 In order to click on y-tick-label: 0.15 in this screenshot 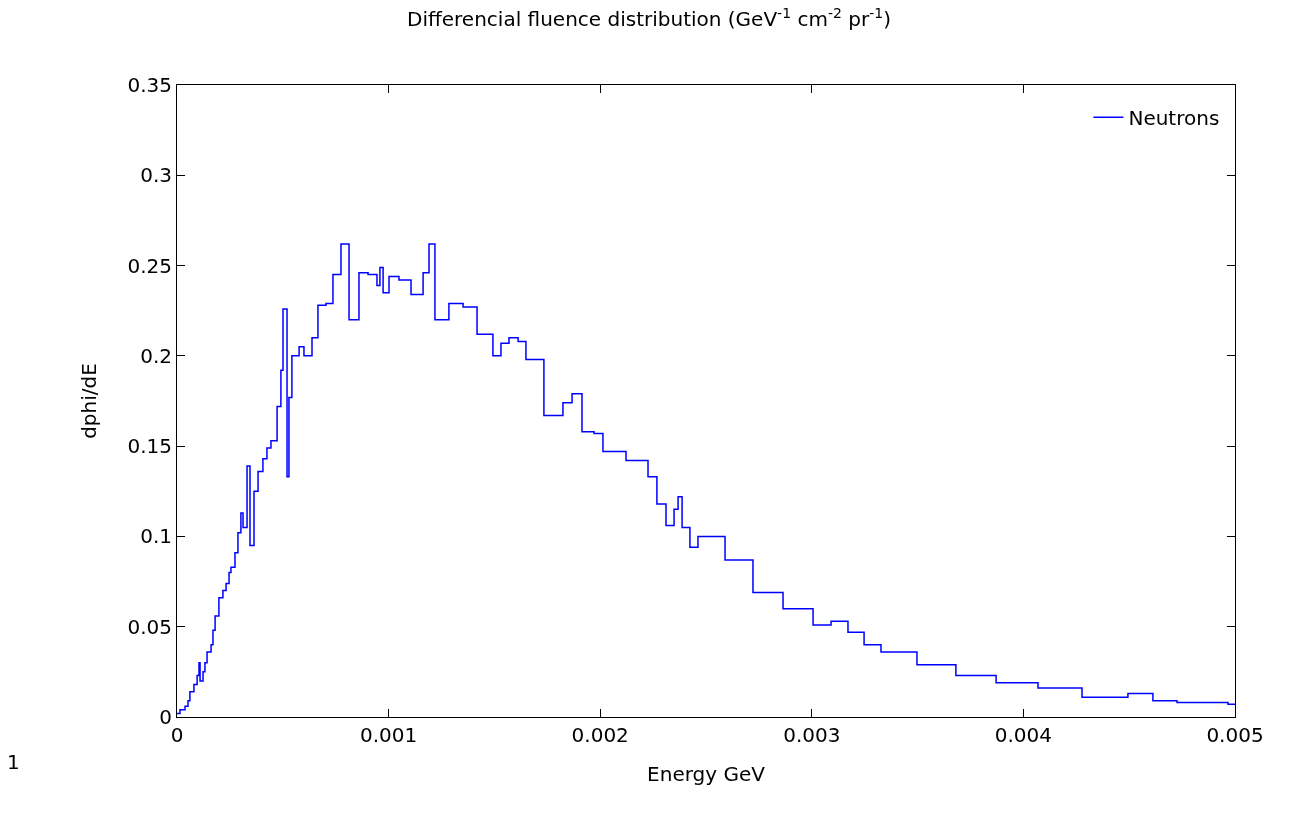, I will do `click(149, 446)`.